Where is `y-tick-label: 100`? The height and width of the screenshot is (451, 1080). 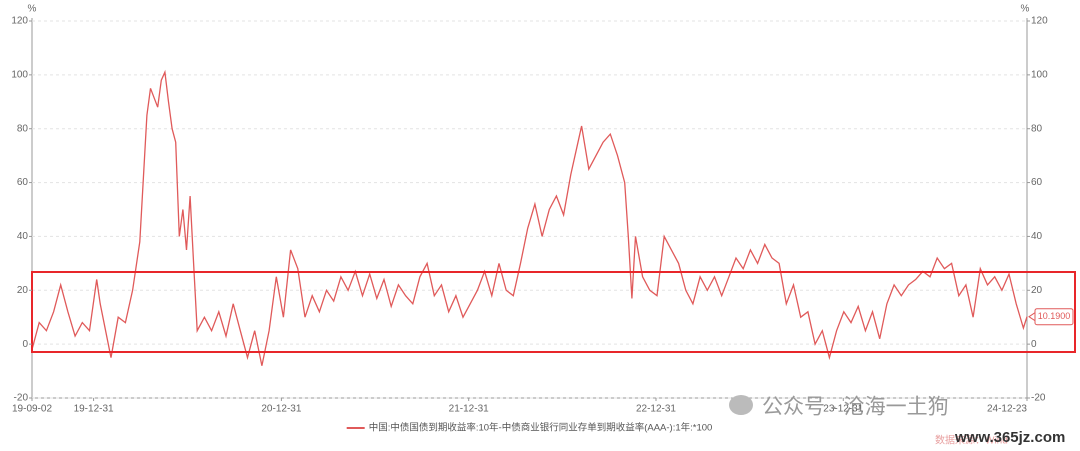 y-tick-label: 100 is located at coordinates (19, 74).